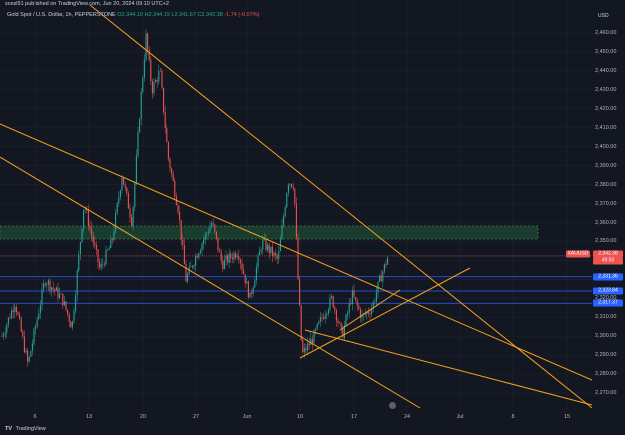 This screenshot has height=435, width=625. What do you see at coordinates (9, 429) in the screenshot?
I see `tradingview-logo-icon: TV` at bounding box center [9, 429].